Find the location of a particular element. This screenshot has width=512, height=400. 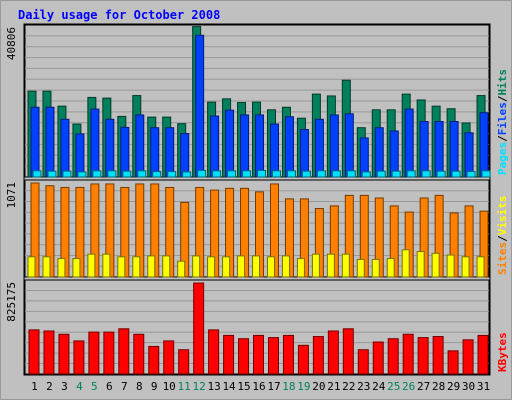

max-label-hits-files-pages: 40806 is located at coordinates (11, 43).